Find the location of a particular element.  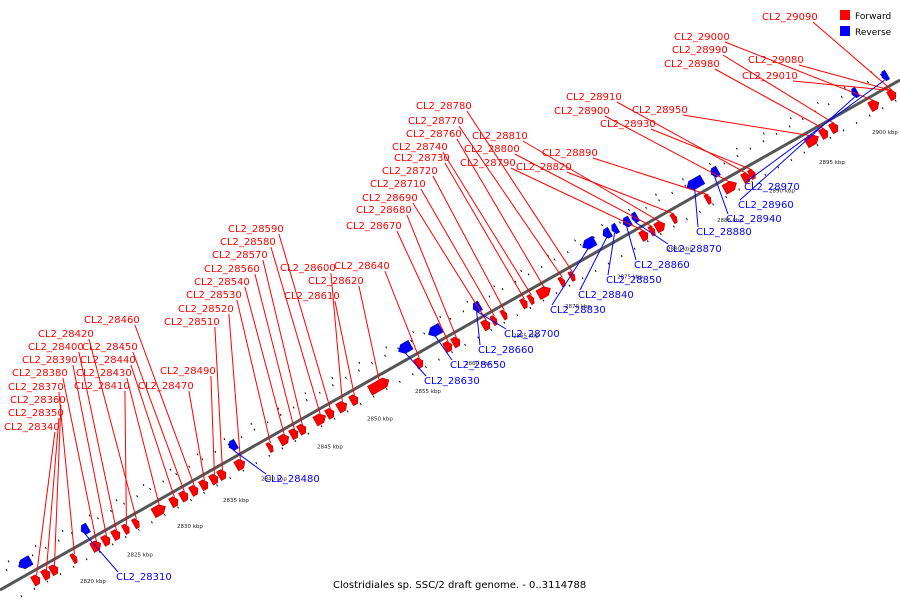

reverse-gene-label: CL2_28830 is located at coordinates (578, 310).